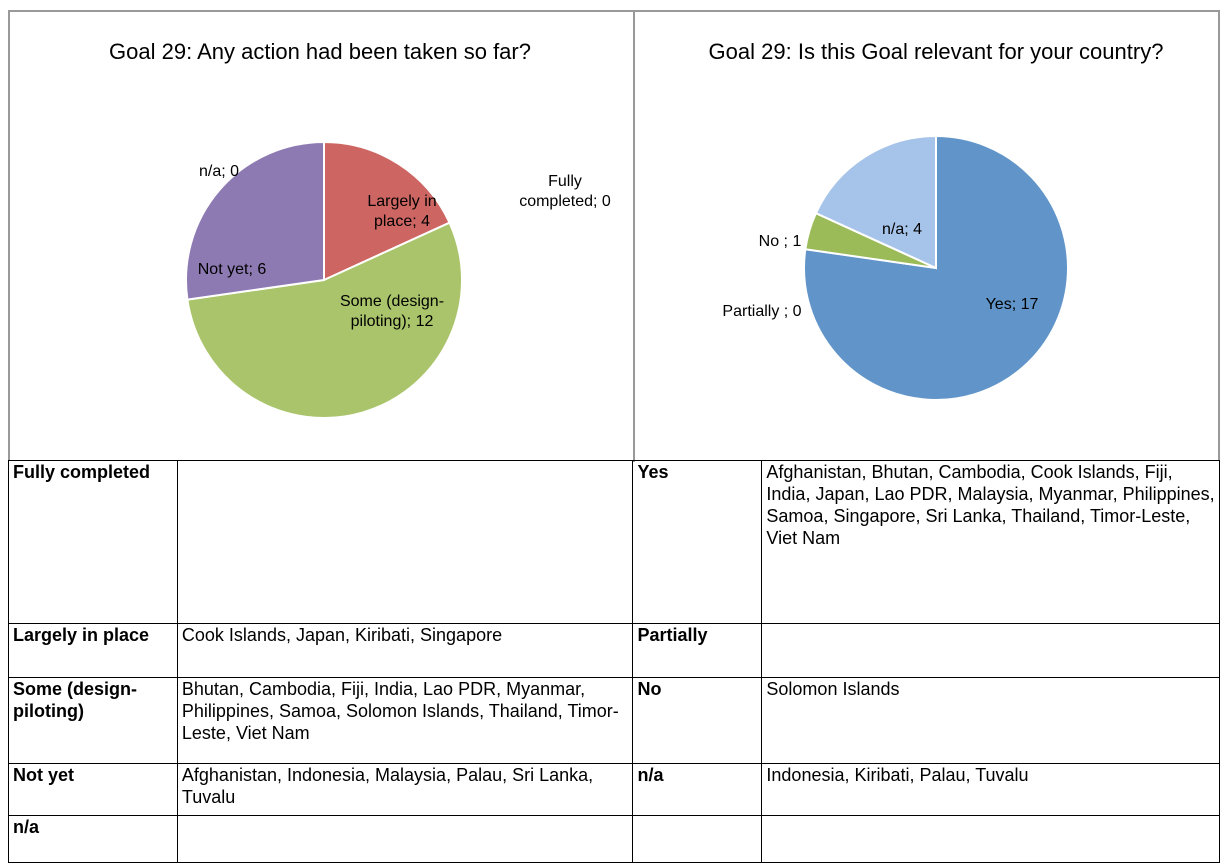 The height and width of the screenshot is (863, 1220). What do you see at coordinates (93, 789) in the screenshot?
I see `row-header: Not yet` at bounding box center [93, 789].